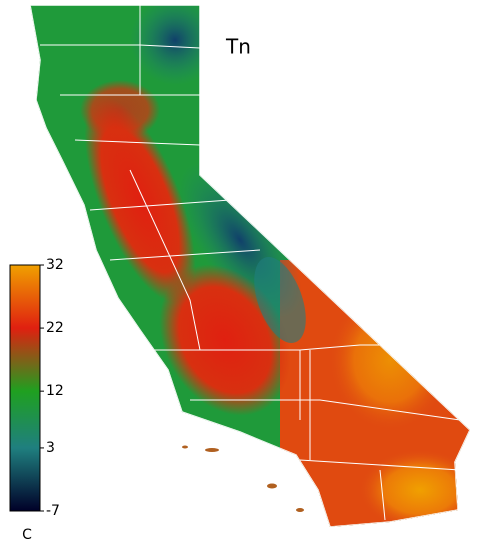 This screenshot has width=502, height=552. What do you see at coordinates (53, 511) in the screenshot?
I see `colorbar-tick-label: -7` at bounding box center [53, 511].